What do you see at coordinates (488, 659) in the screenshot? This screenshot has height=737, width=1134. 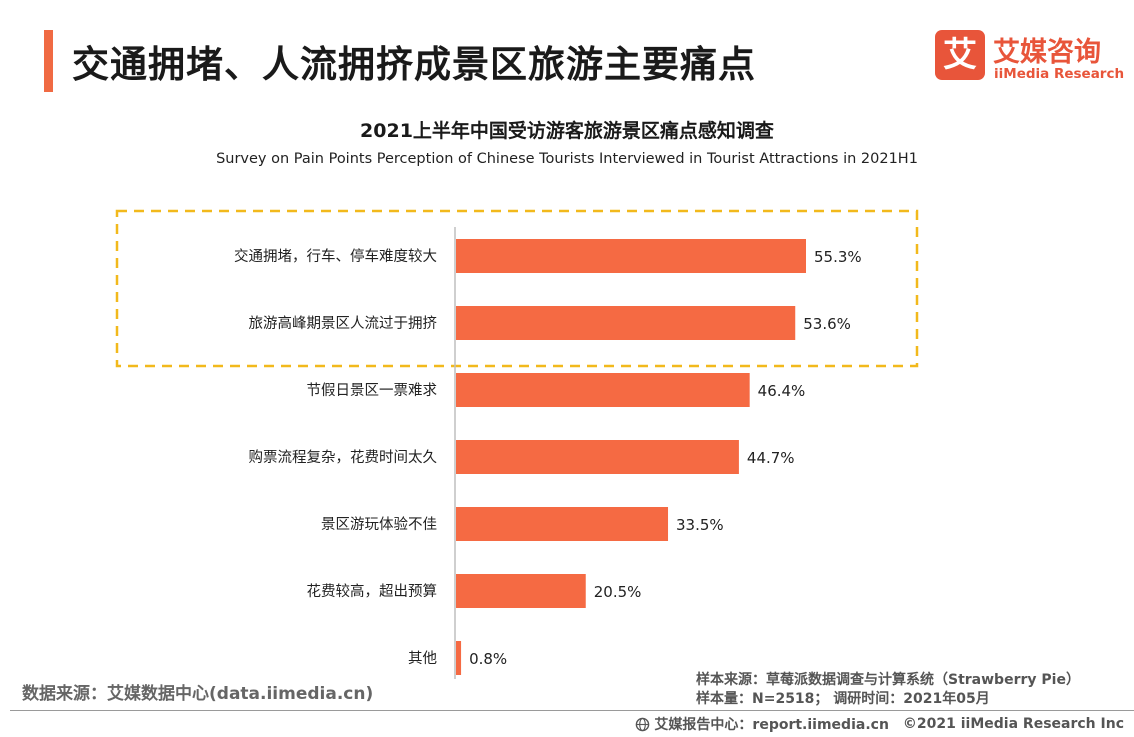 I see `data-label: 0.8%` at bounding box center [488, 659].